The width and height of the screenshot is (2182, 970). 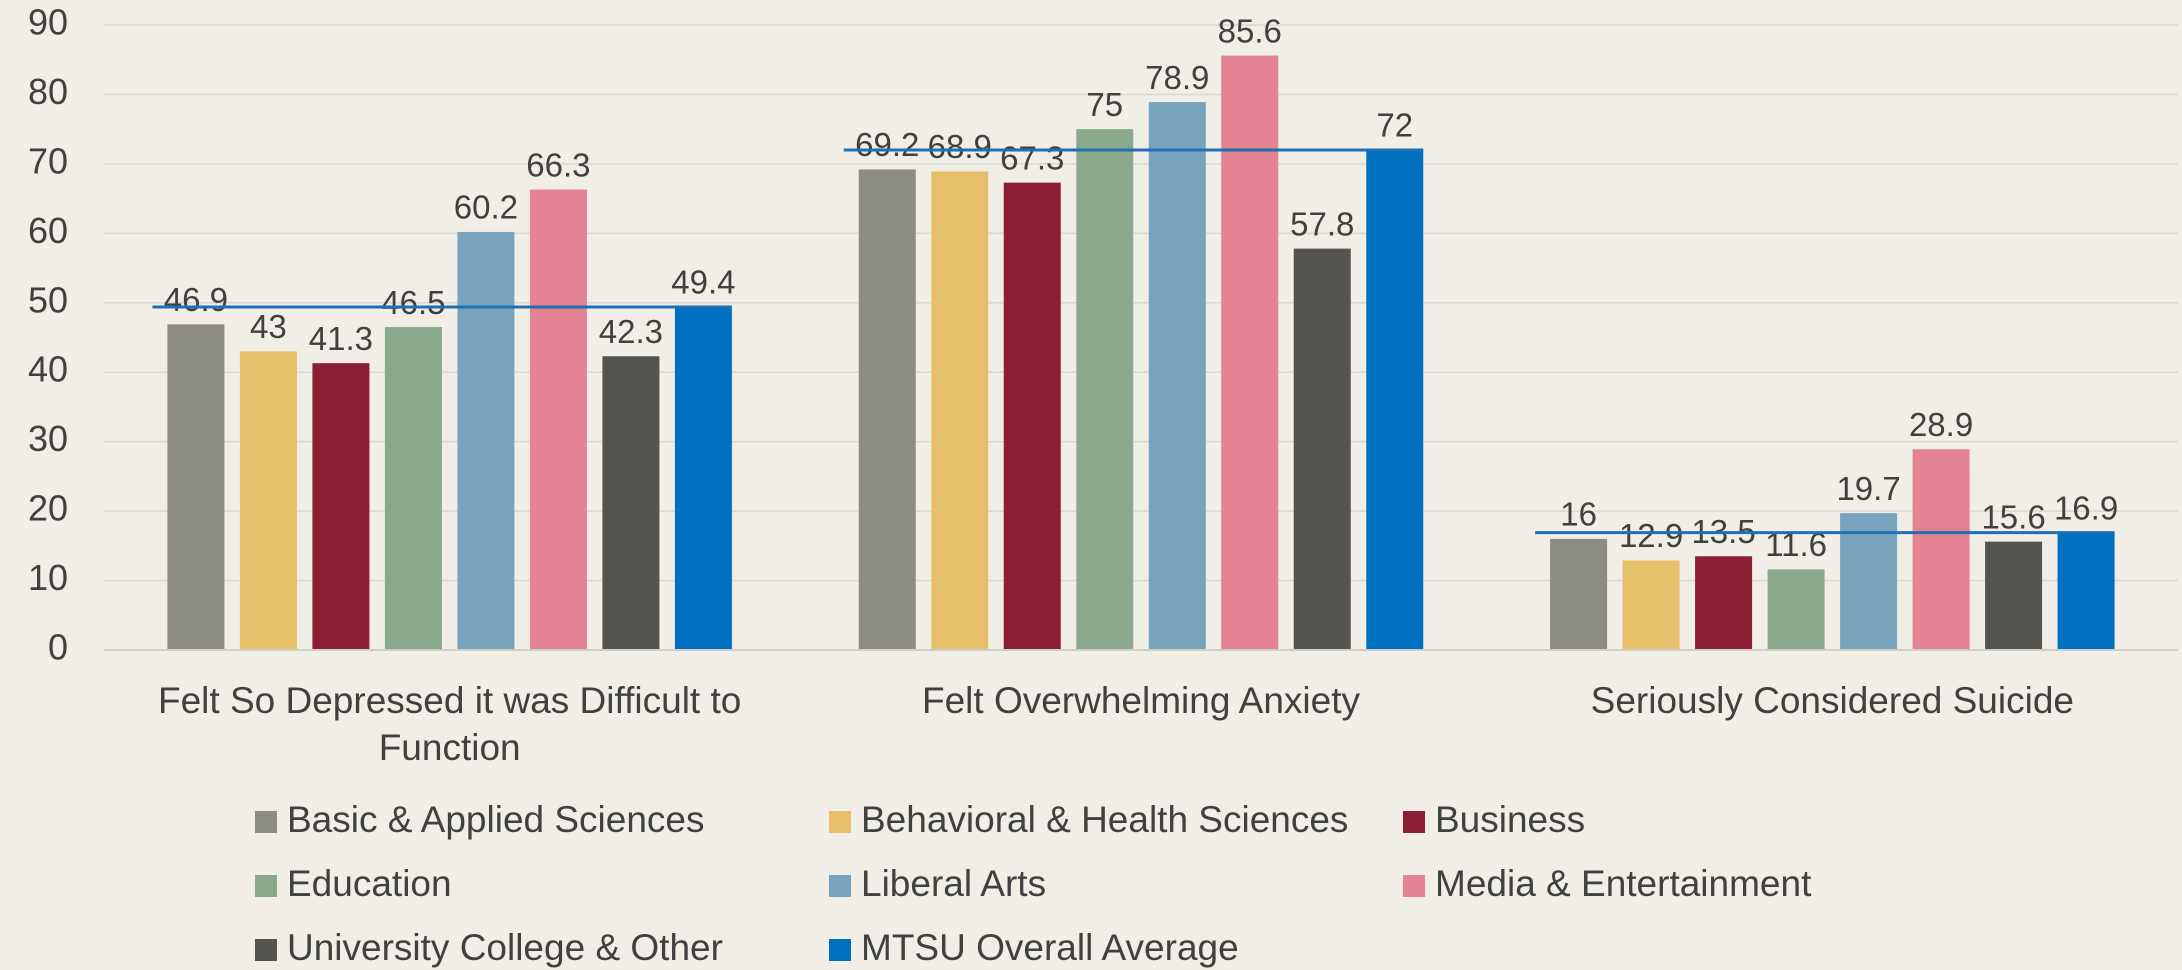 I want to click on y-tick-label: 20, so click(x=48, y=508).